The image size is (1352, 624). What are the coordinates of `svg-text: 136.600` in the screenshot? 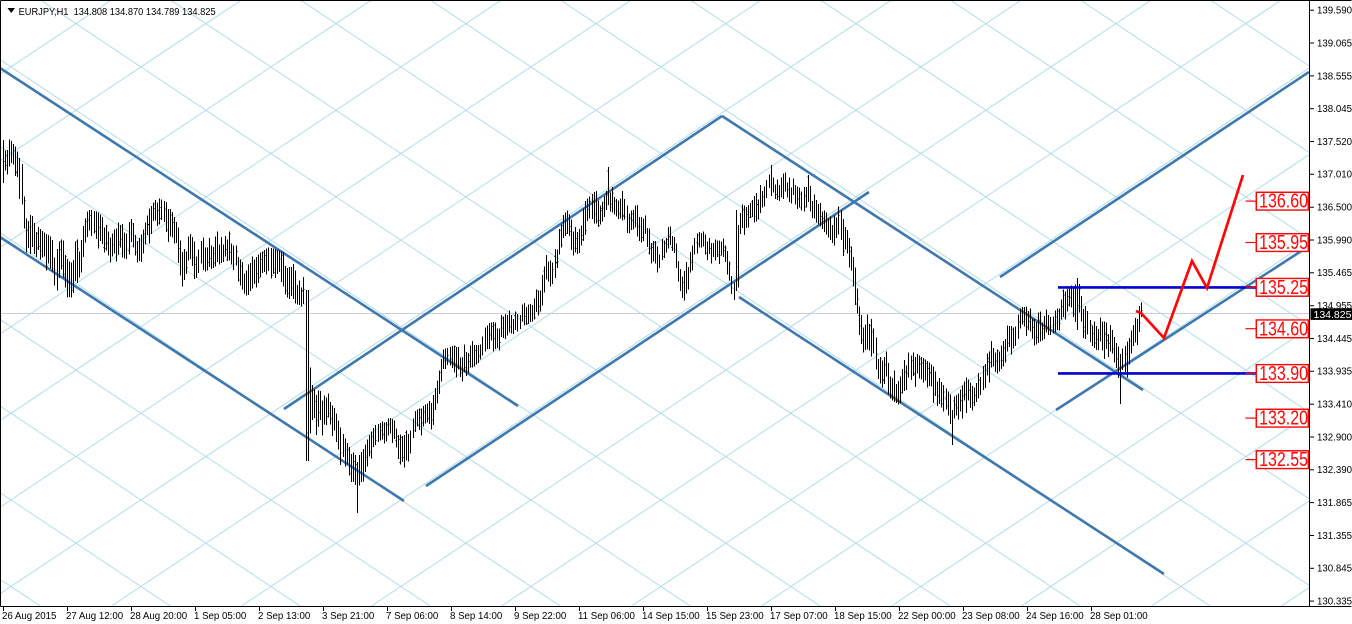 It's located at (1288, 200).